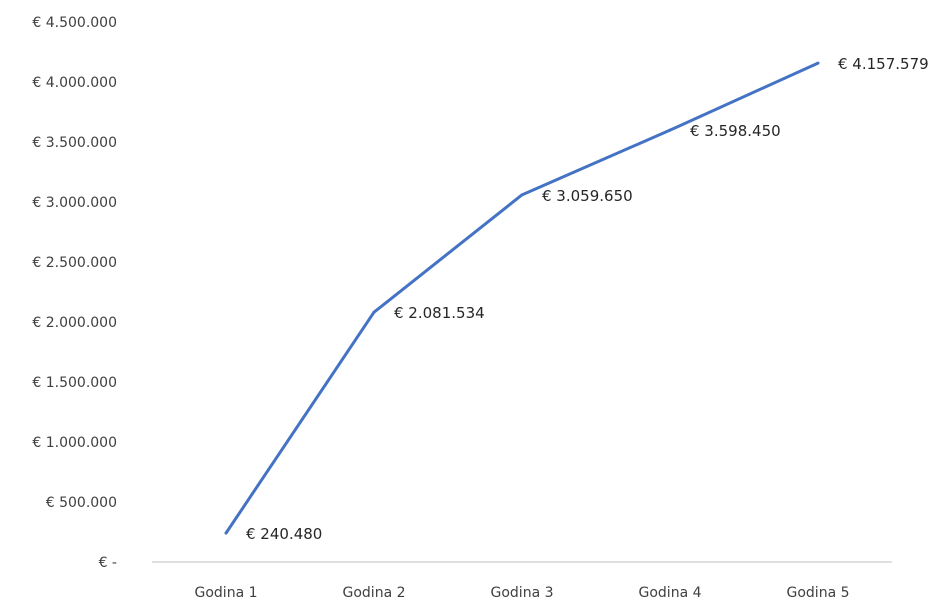  Describe the element at coordinates (226, 593) in the screenshot. I see `x-tick-label: Godina 1` at that location.